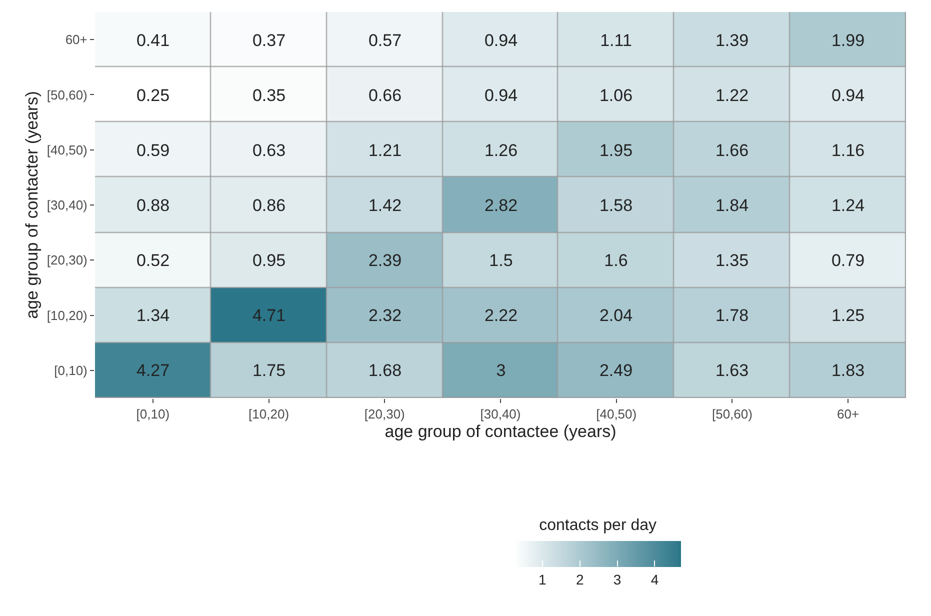 The image size is (931, 616). What do you see at coordinates (67, 205) in the screenshot?
I see `y-tick-label: [30,40)` at bounding box center [67, 205].